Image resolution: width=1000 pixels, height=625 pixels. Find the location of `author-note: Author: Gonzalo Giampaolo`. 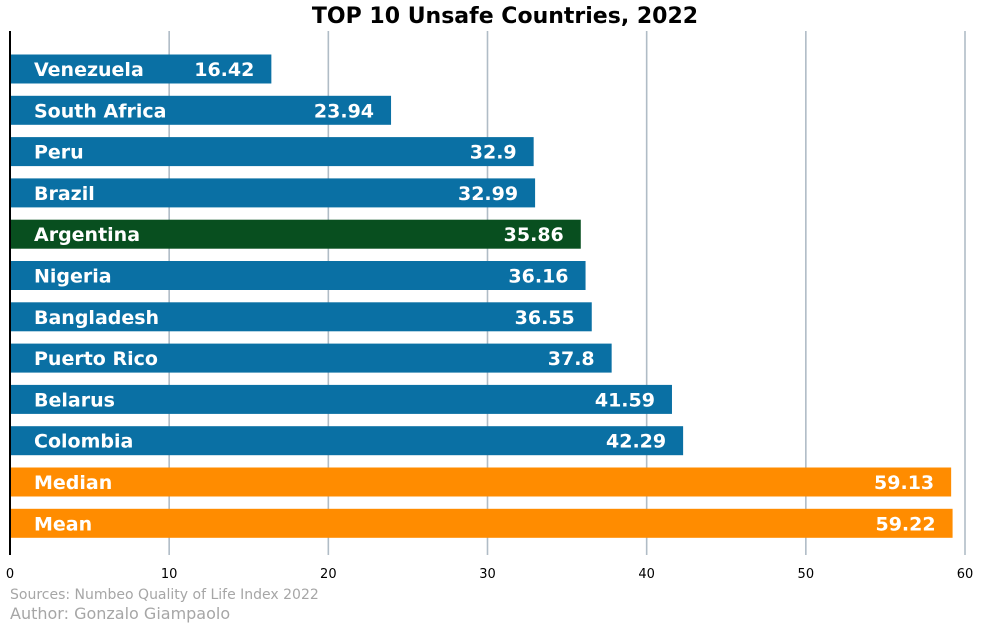

author-note: Author: Gonzalo Giampaolo is located at coordinates (120, 613).